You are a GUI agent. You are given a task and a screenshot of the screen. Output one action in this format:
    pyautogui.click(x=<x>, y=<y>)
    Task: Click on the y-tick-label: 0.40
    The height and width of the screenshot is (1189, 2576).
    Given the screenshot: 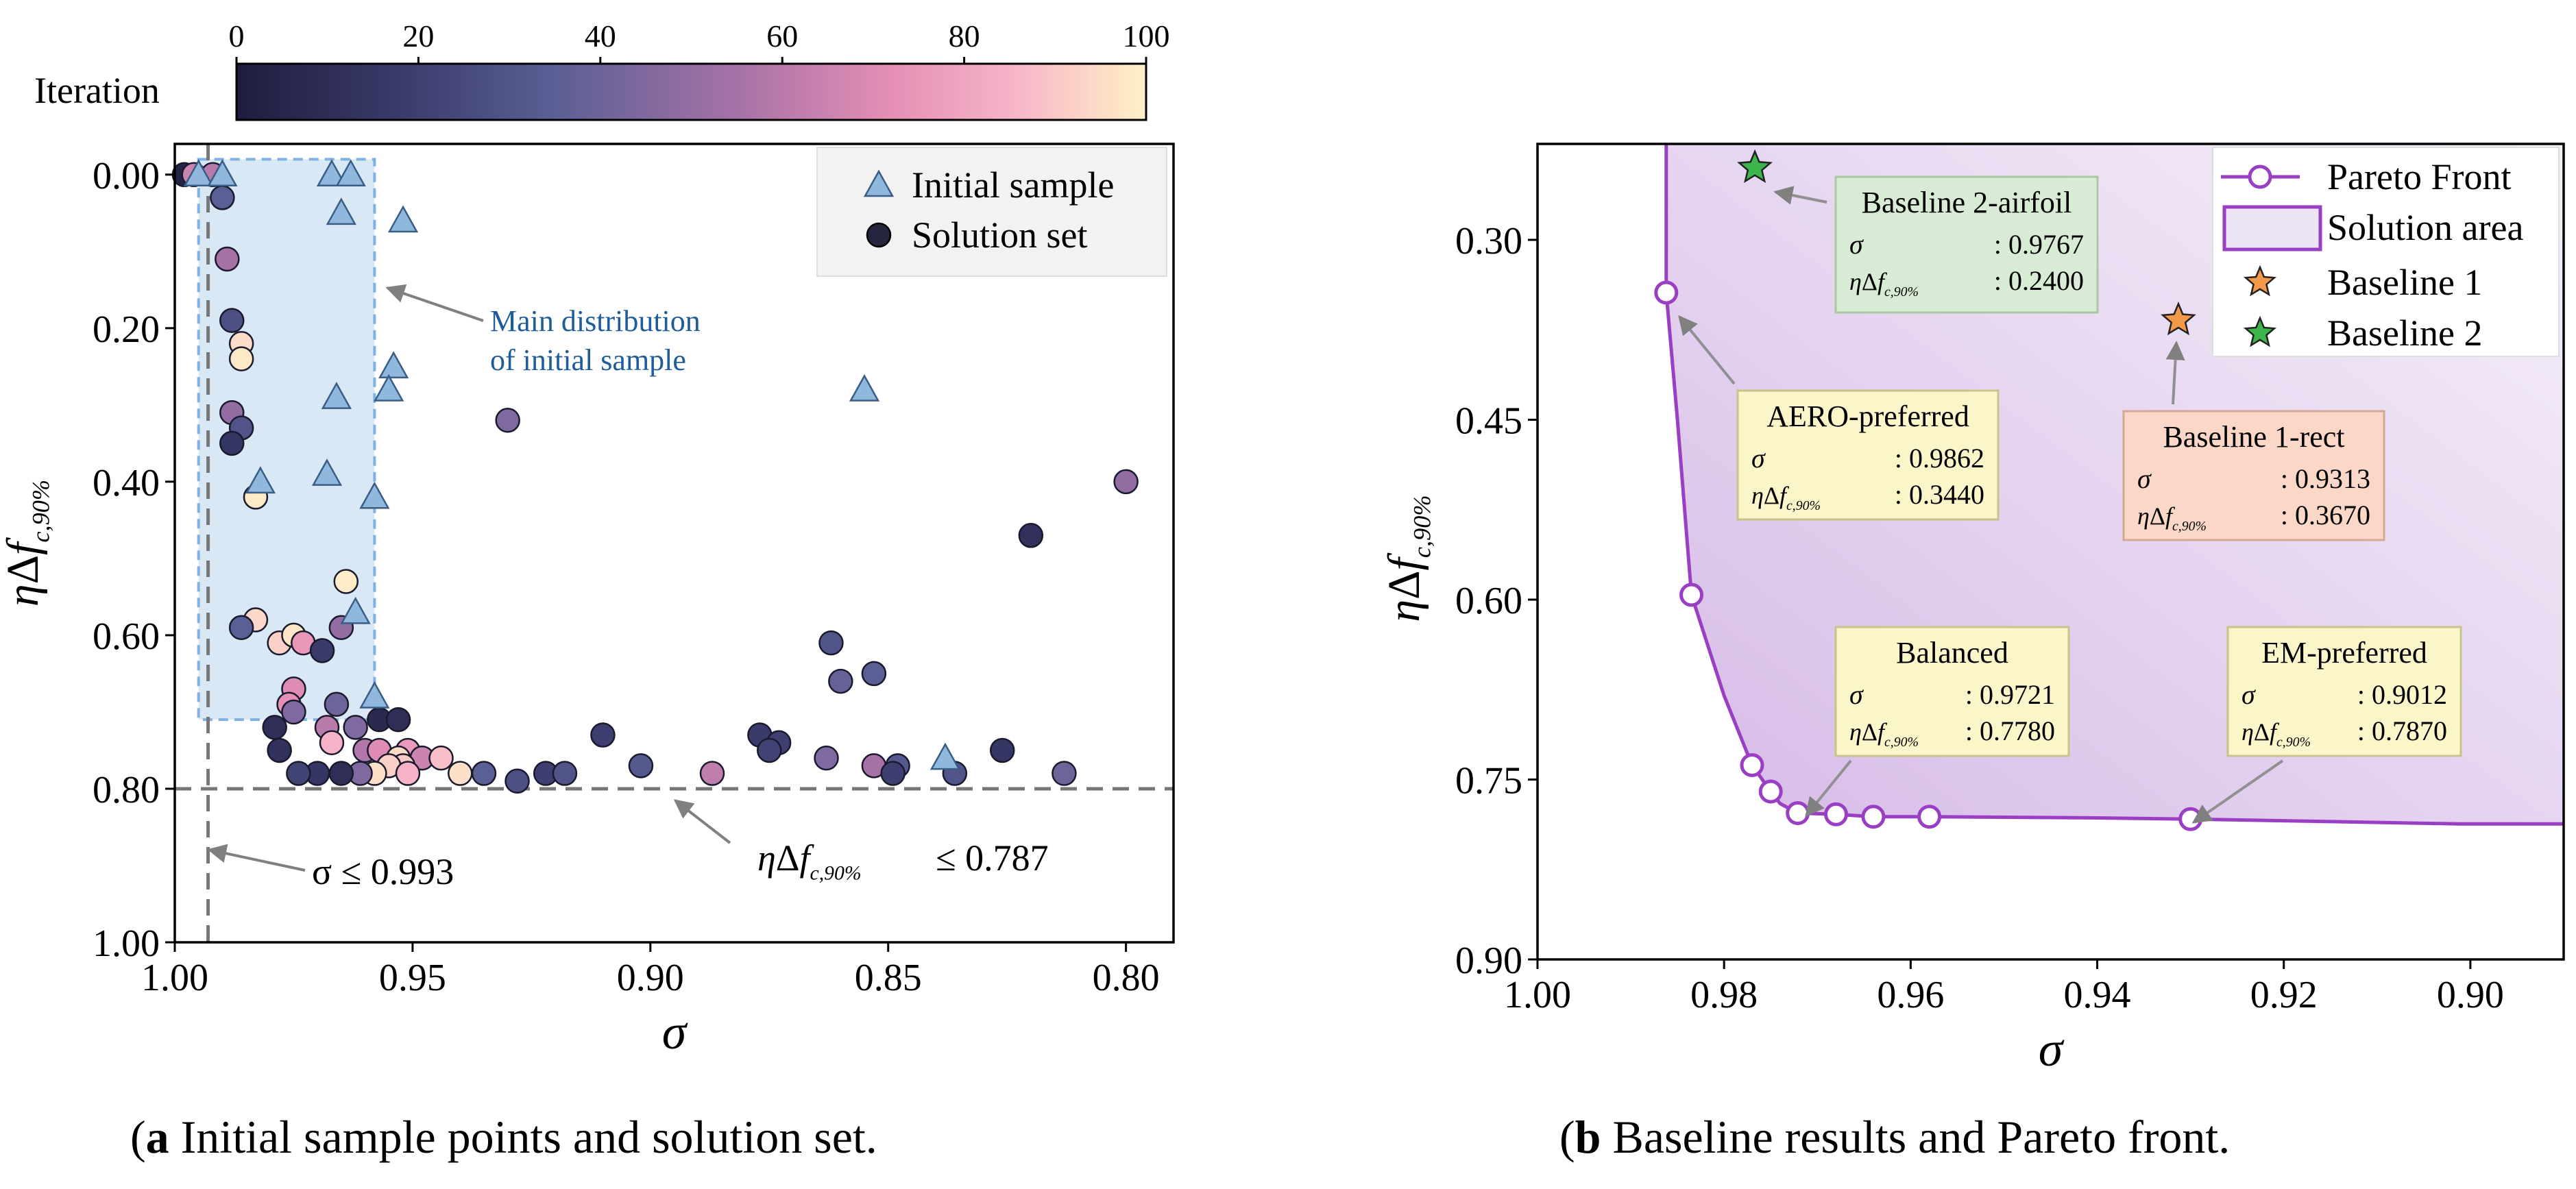 What is the action you would take?
    pyautogui.click(x=126, y=483)
    